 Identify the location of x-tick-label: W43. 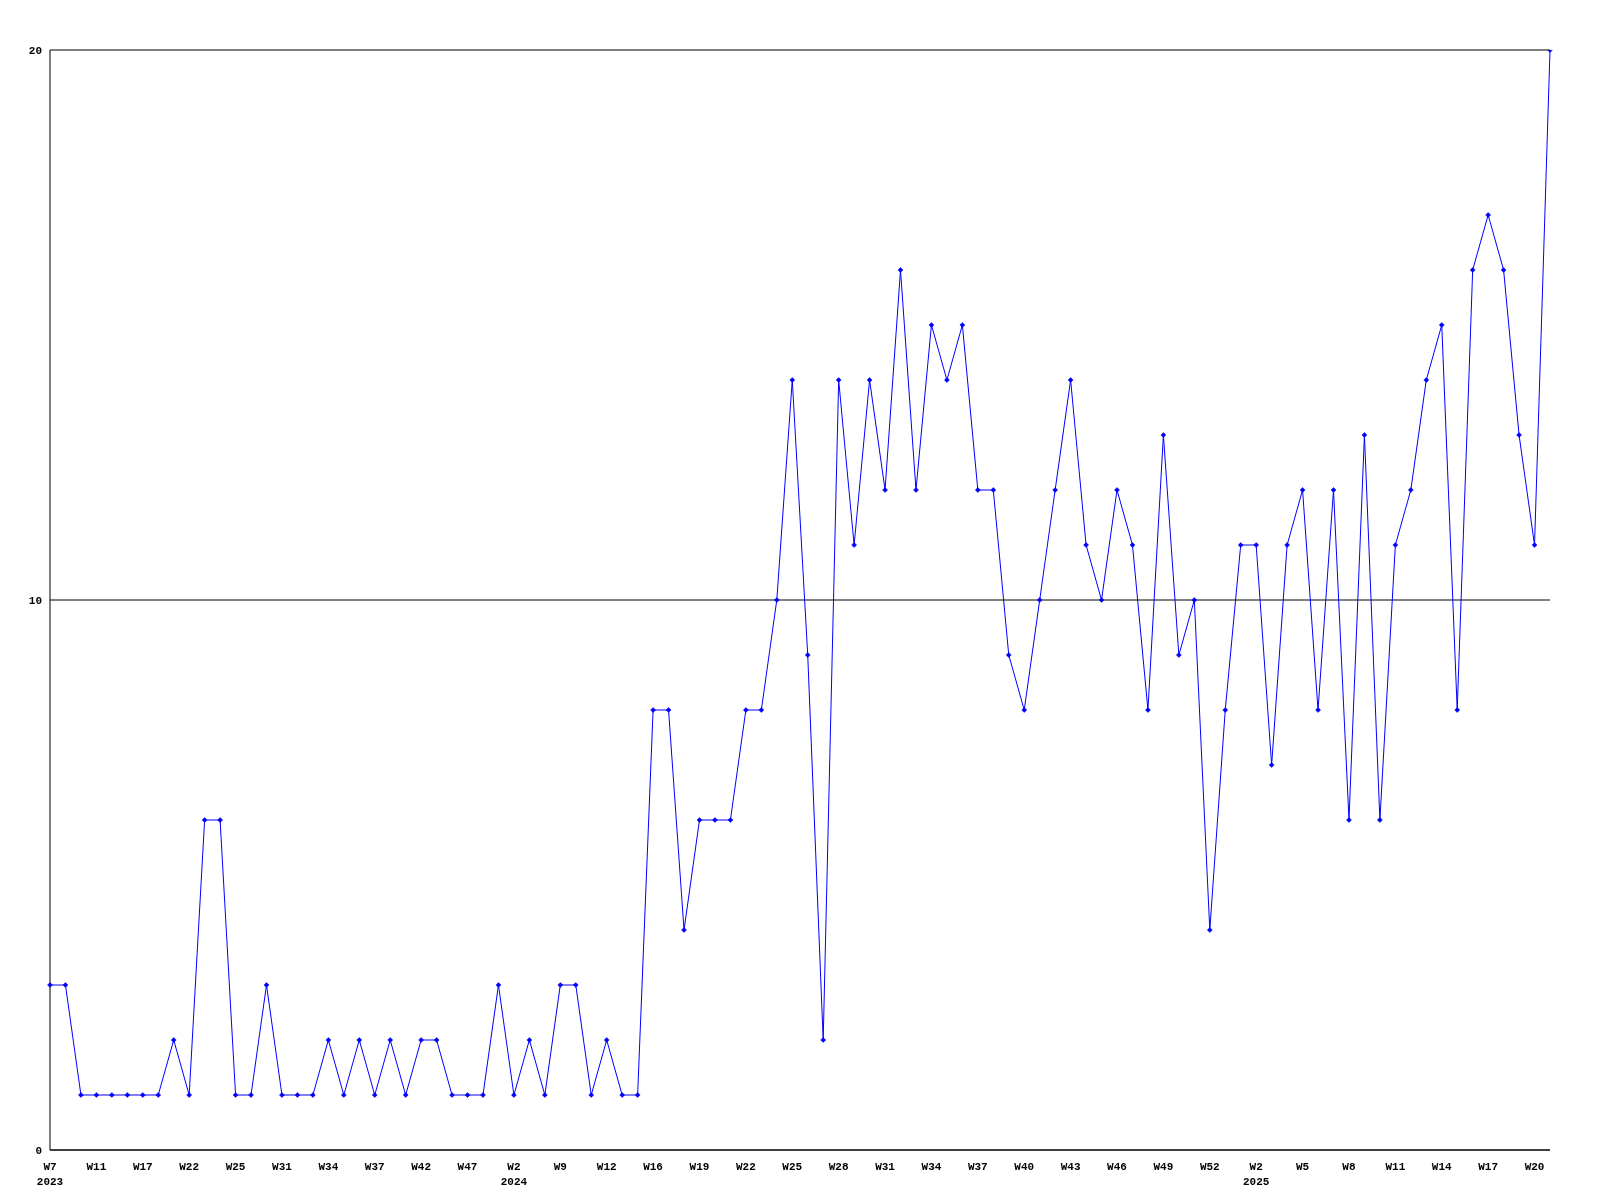
(1070, 1167).